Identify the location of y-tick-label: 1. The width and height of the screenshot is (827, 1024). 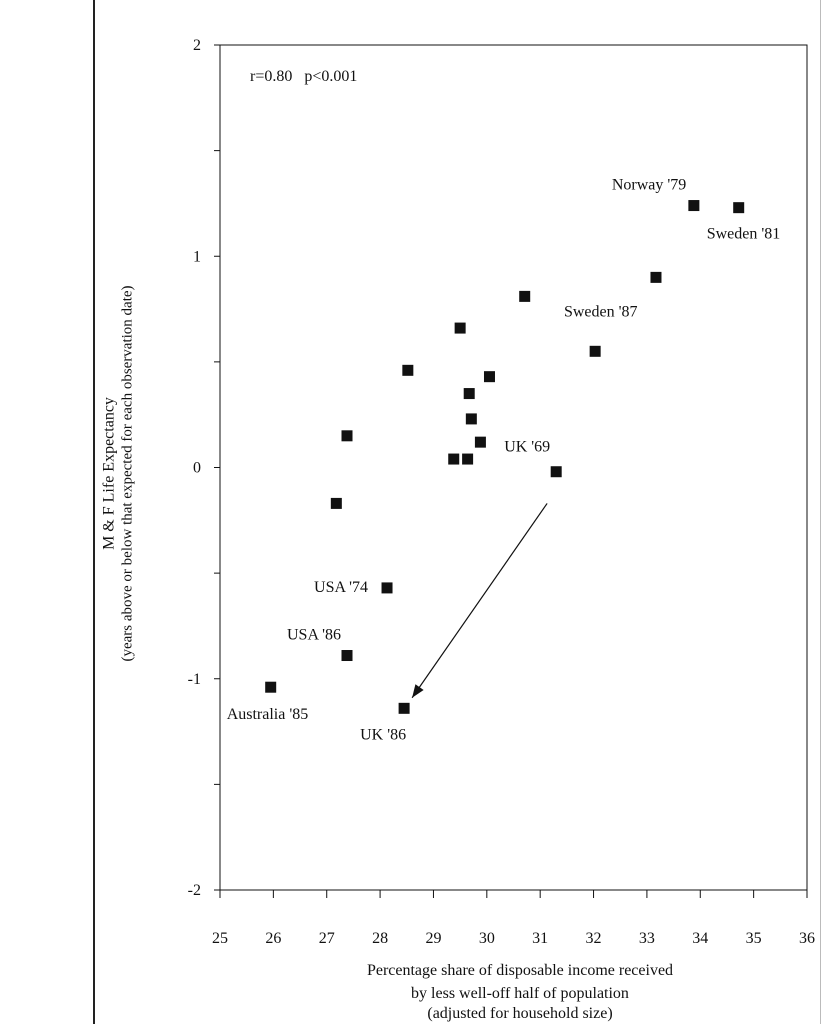
(197, 256).